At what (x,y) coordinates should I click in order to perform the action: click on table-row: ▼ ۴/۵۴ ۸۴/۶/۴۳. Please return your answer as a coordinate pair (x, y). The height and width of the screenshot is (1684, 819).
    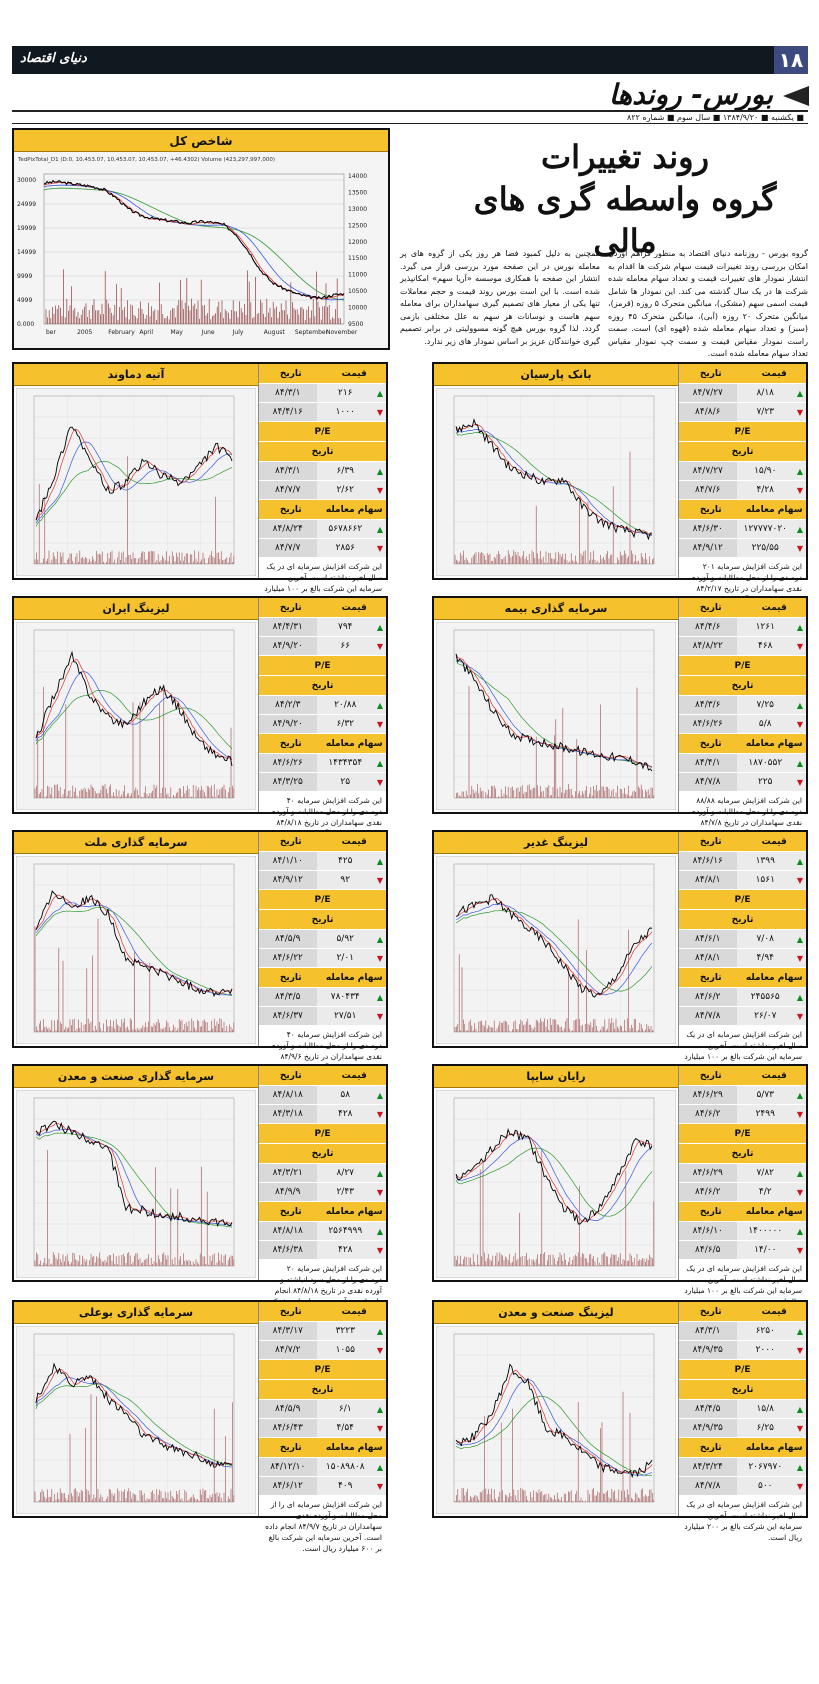
    Looking at the image, I should click on (322, 1428).